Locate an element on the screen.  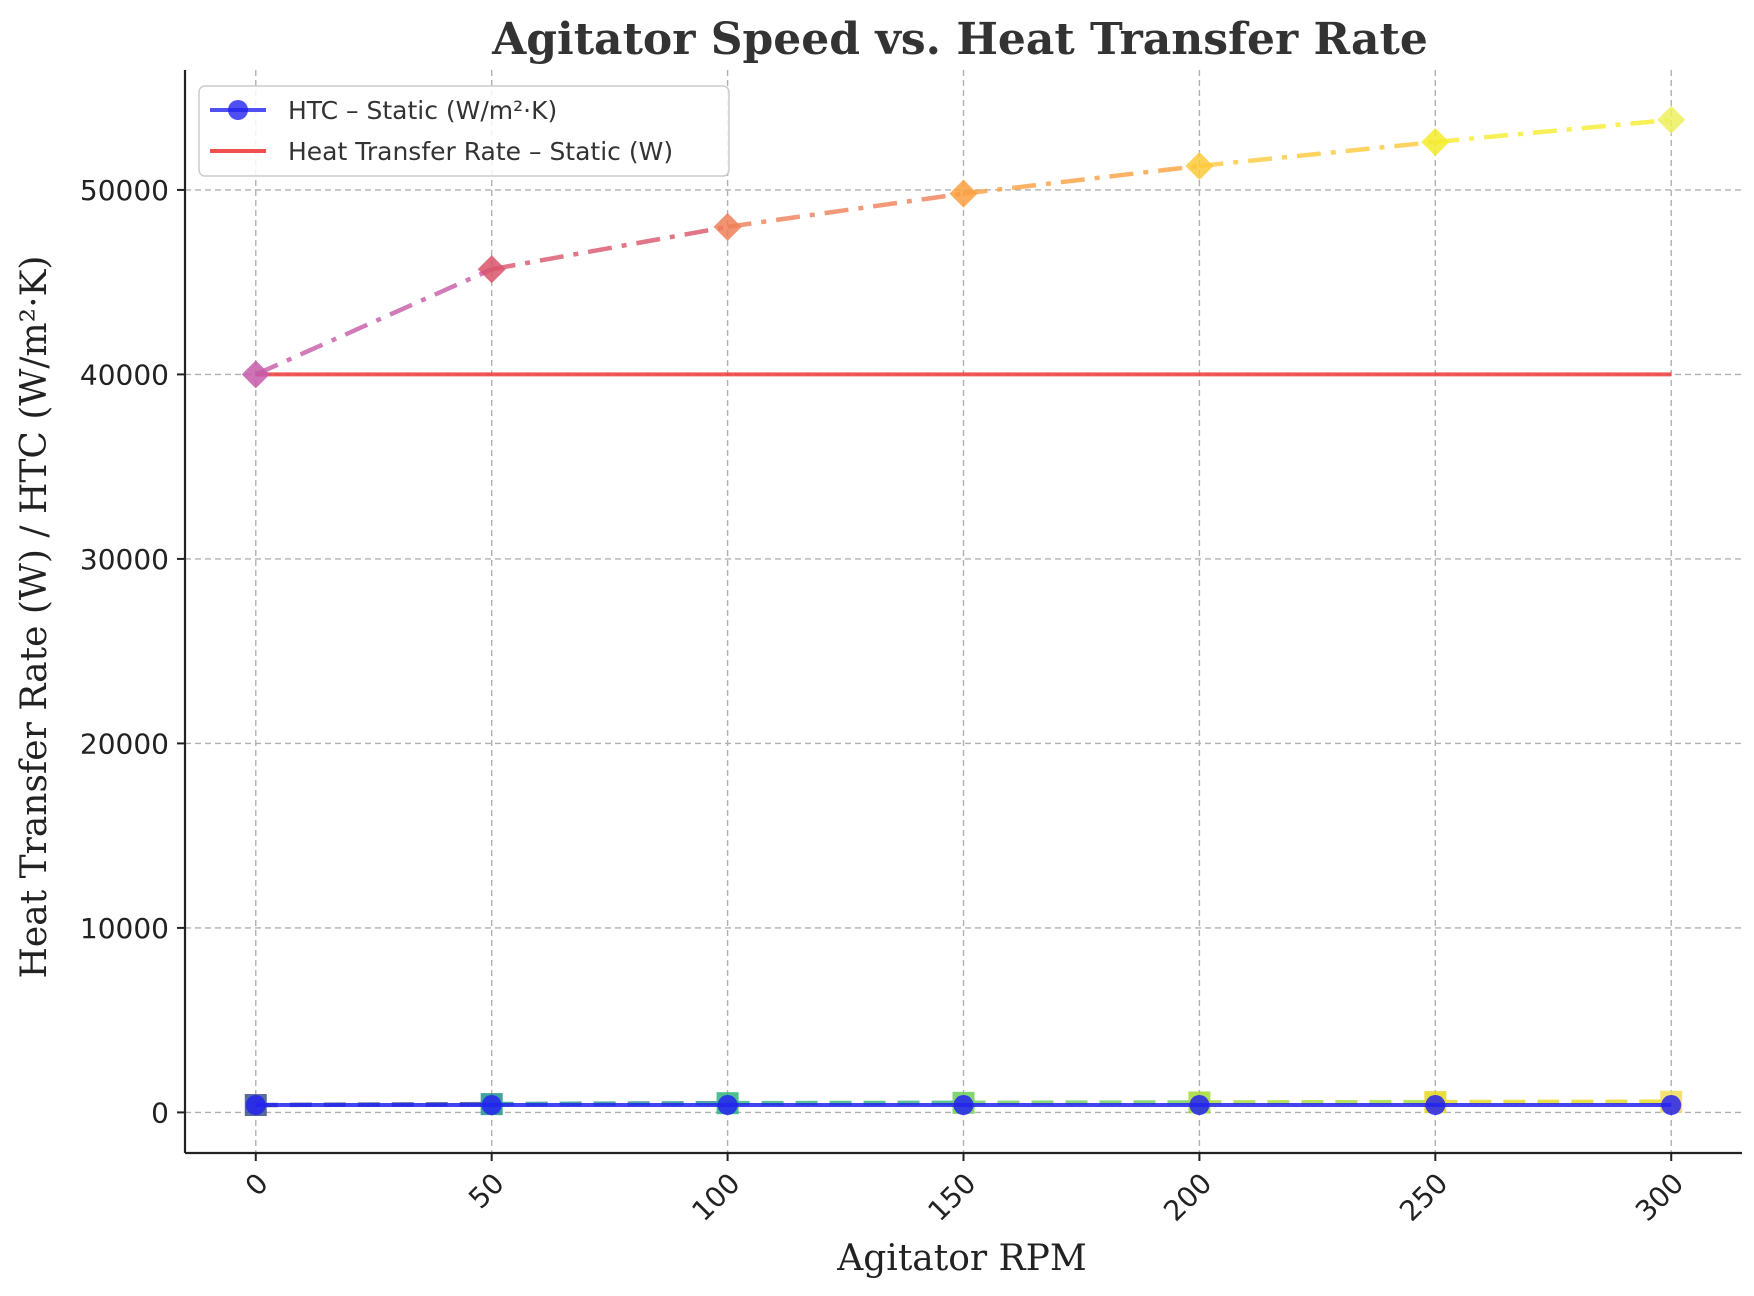
y-tick-label: 0 is located at coordinates (160, 1112).